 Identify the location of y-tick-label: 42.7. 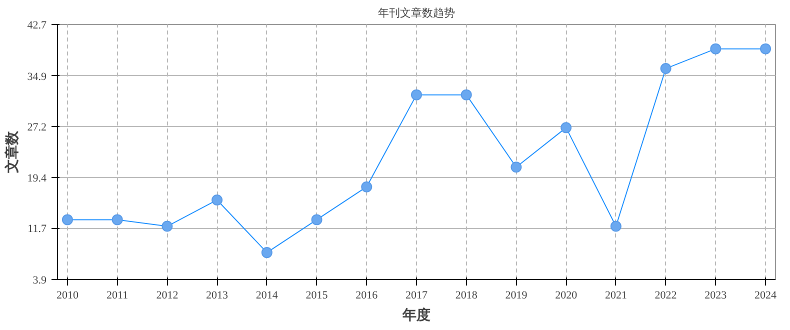
(37, 26).